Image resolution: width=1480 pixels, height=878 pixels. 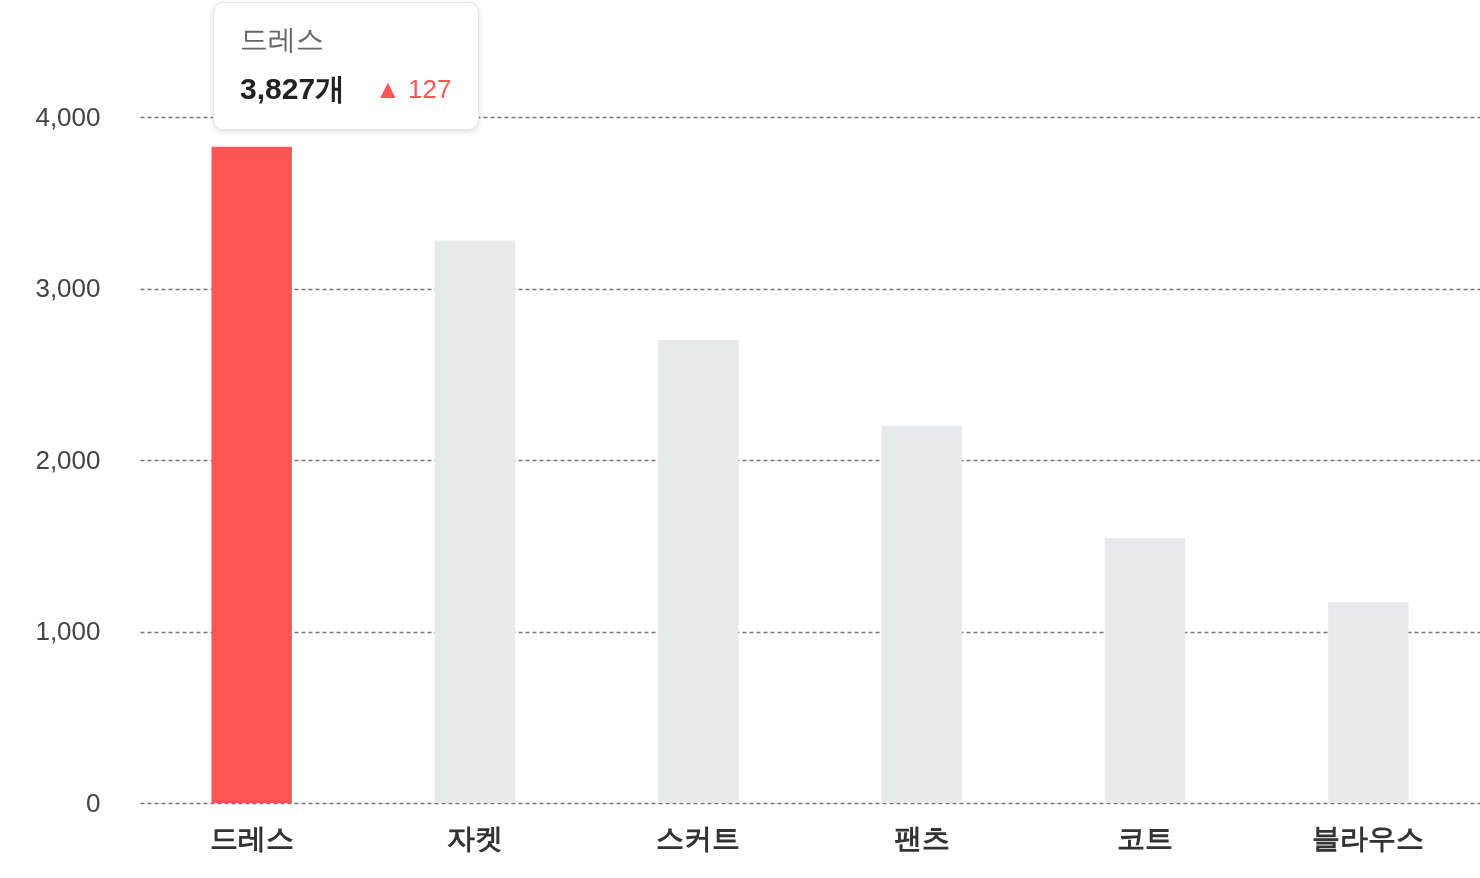 I want to click on y-tick-label: 1,000, so click(x=68, y=631).